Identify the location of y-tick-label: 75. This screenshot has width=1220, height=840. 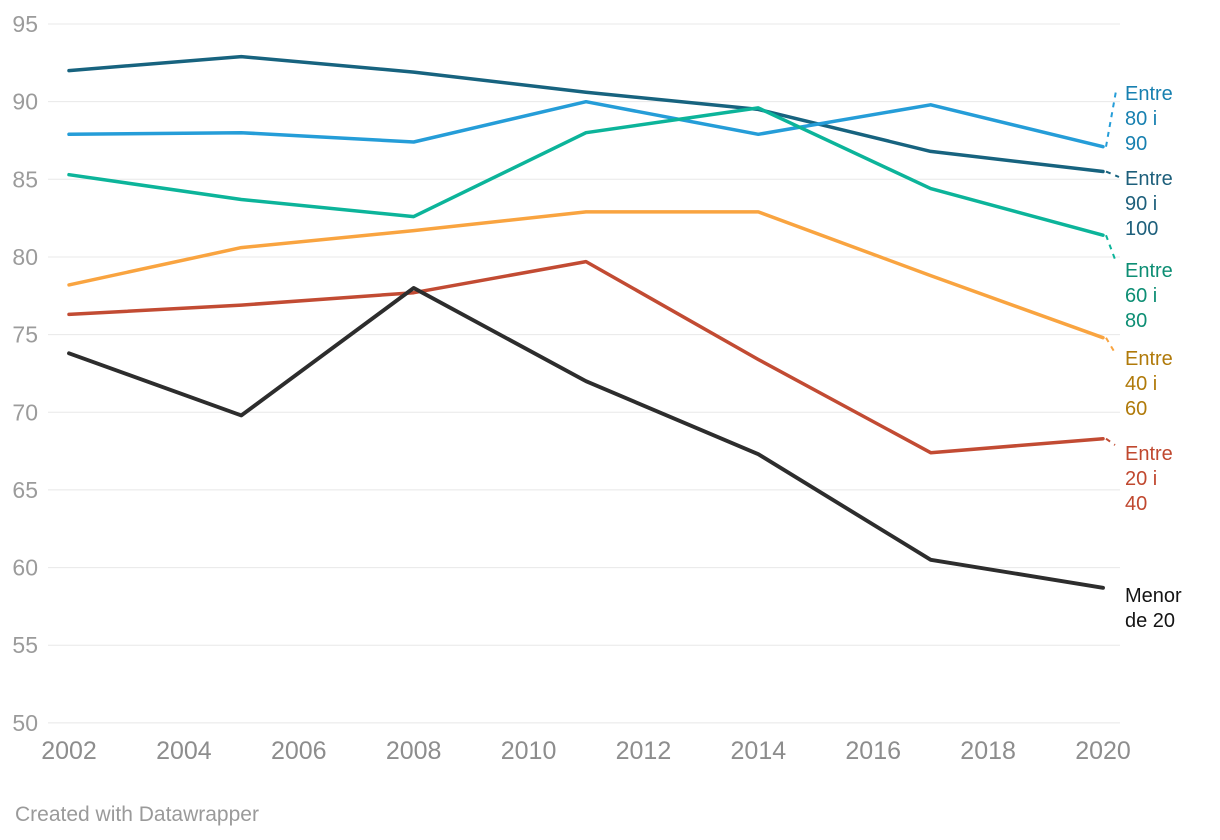
(25, 335).